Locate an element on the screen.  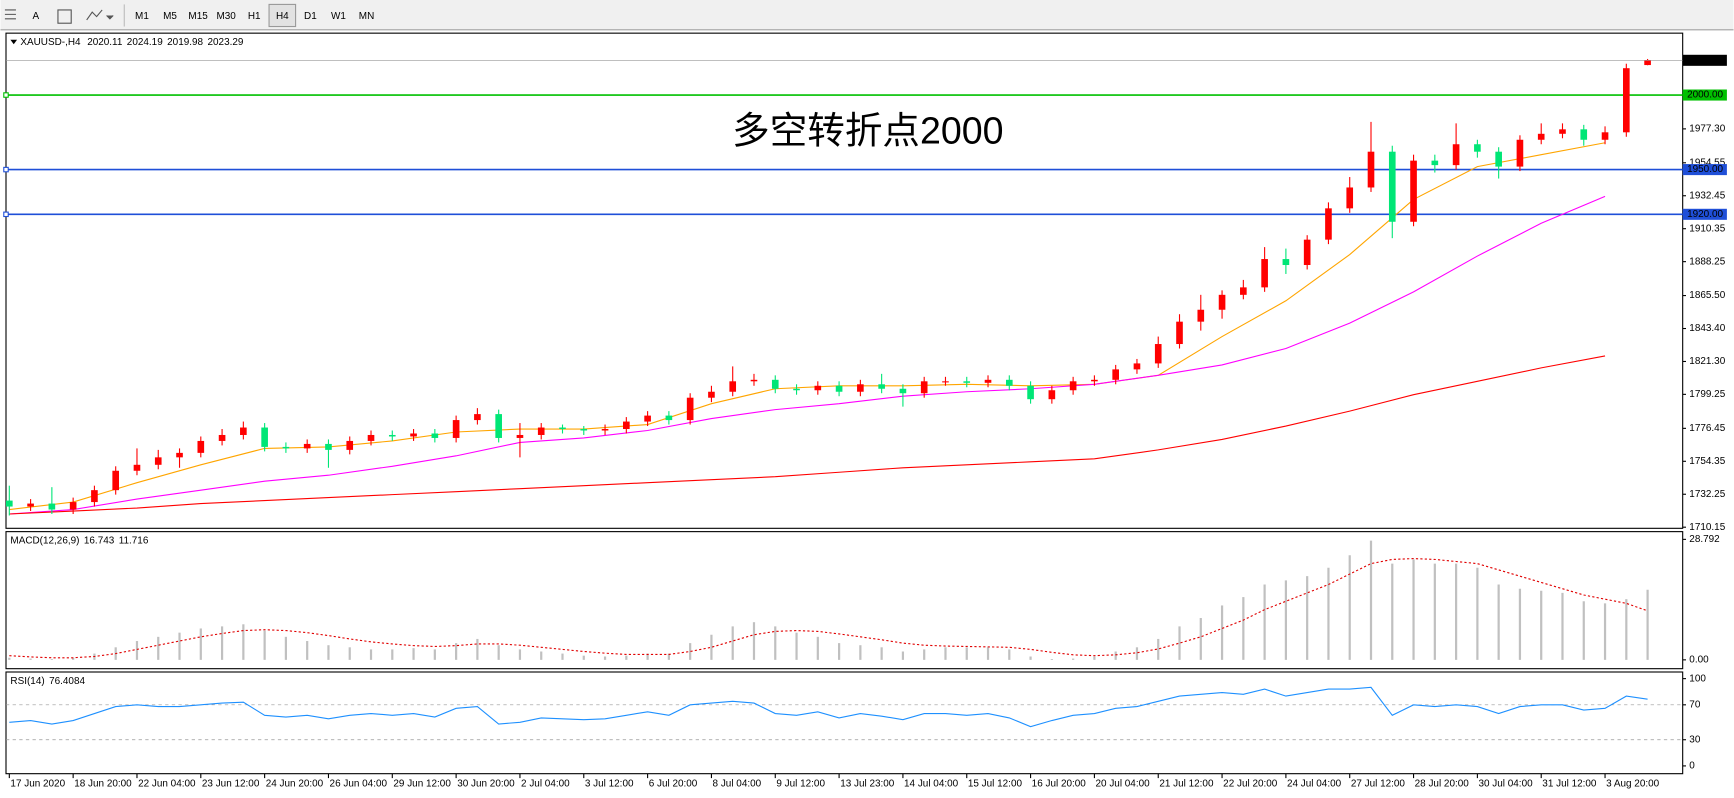
text-icon is located at coordinates (64, 16).